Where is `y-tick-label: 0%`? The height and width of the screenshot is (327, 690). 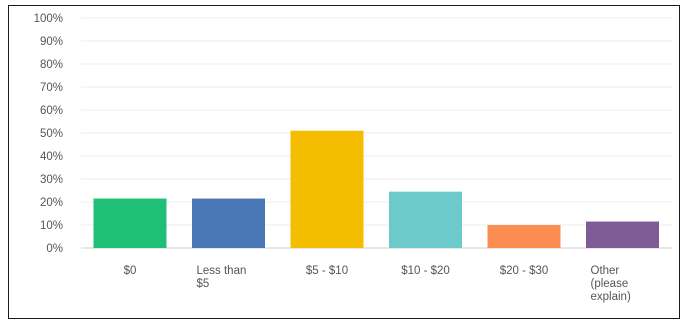
y-tick-label: 0% is located at coordinates (54, 249).